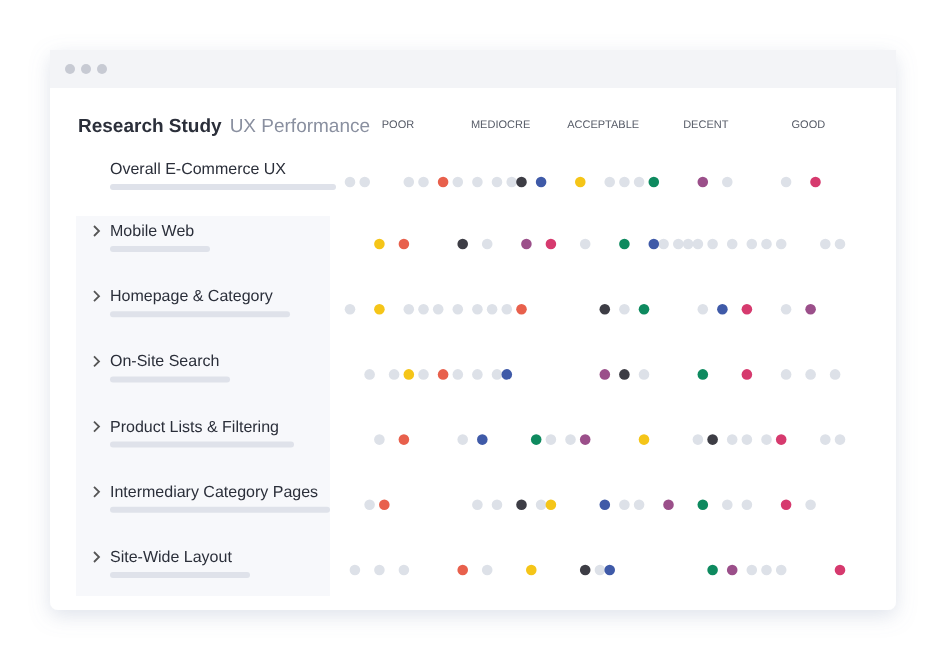 Image resolution: width=948 pixels, height=670 pixels. Describe the element at coordinates (214, 491) in the screenshot. I see `y-tick-label: Intermediary Category Pages` at that location.